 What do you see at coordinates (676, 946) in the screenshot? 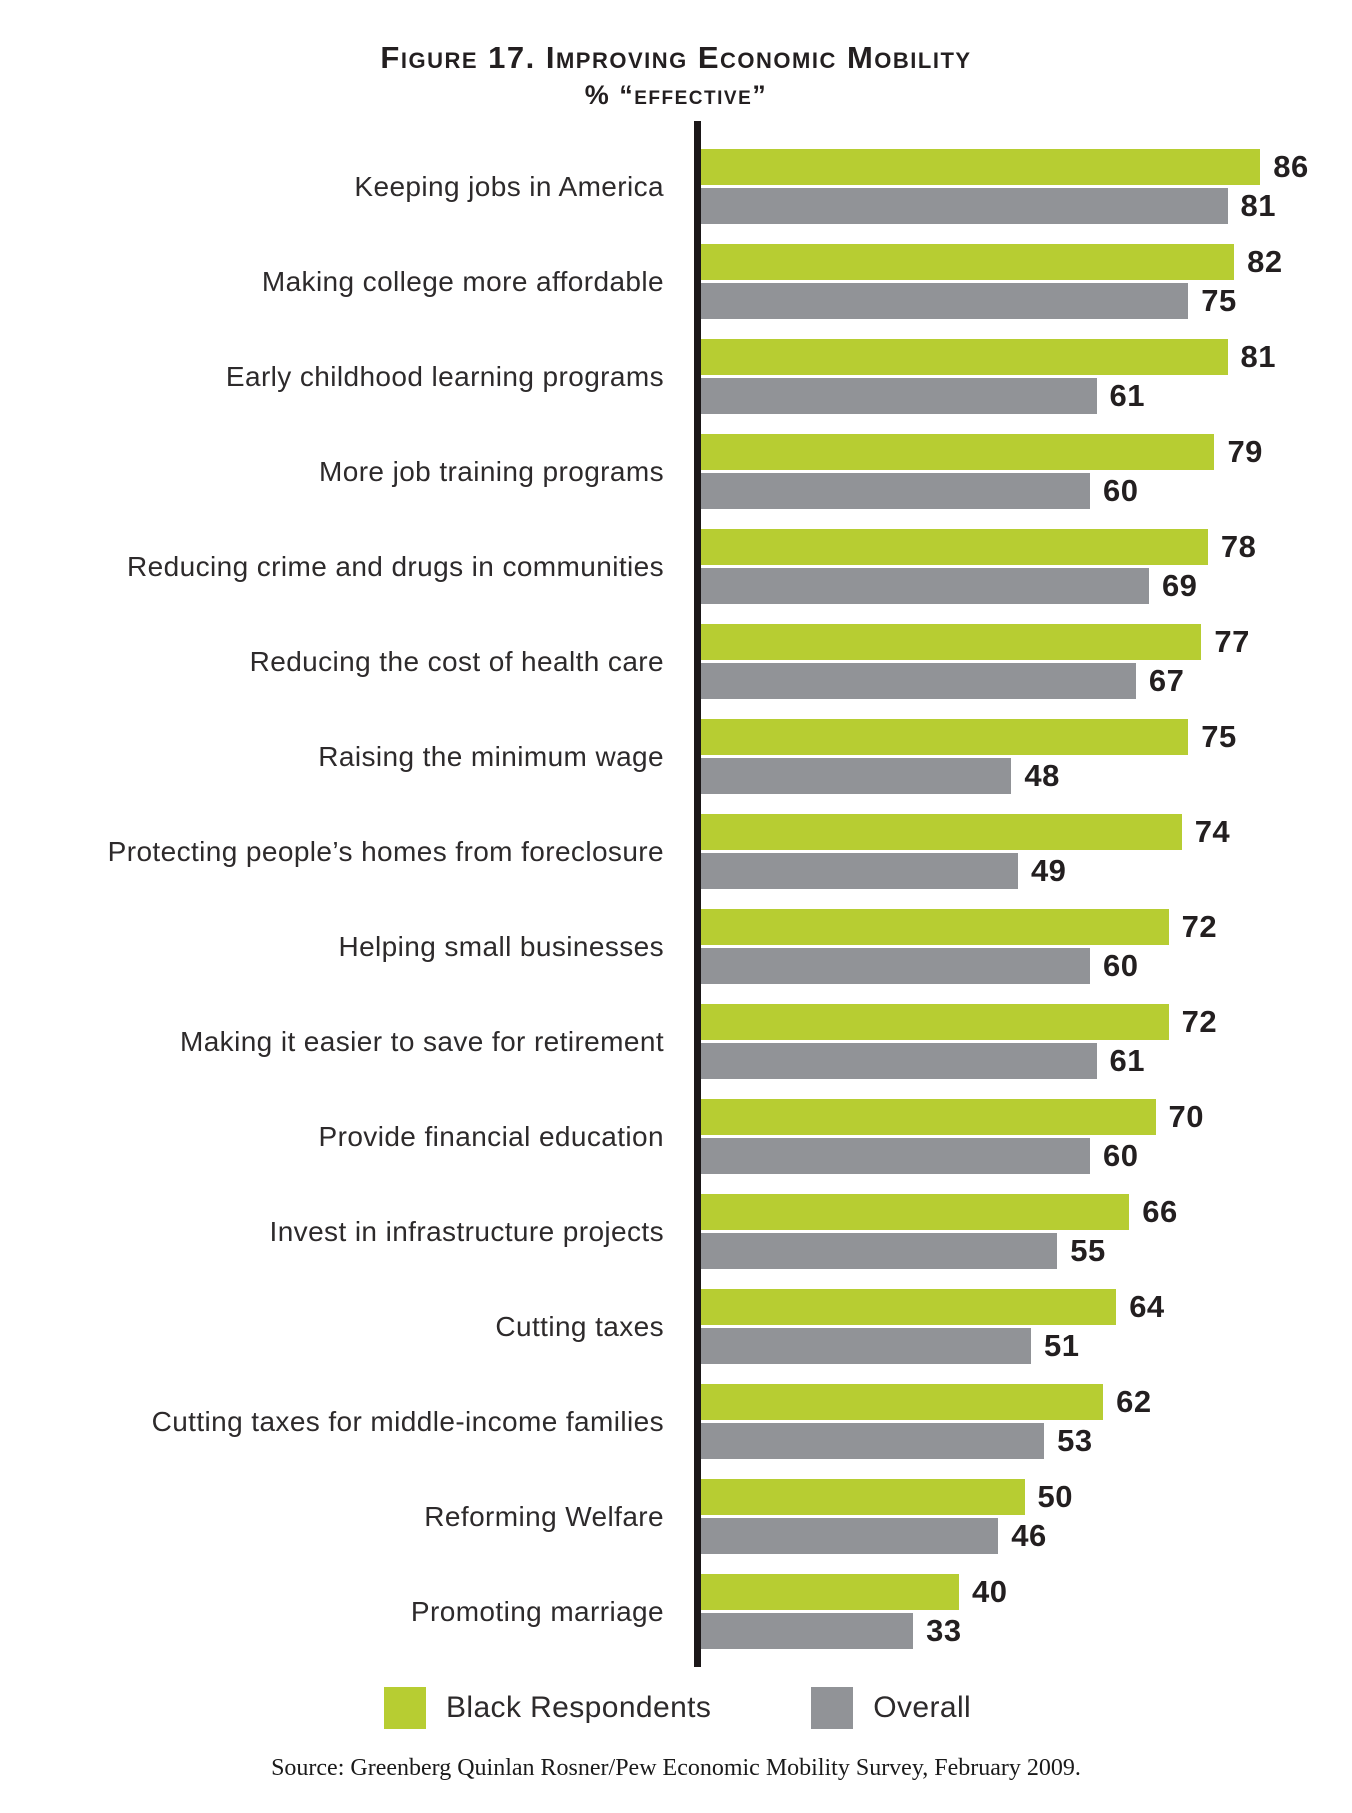
I see `category-row: Helping small businesses 72 60` at bounding box center [676, 946].